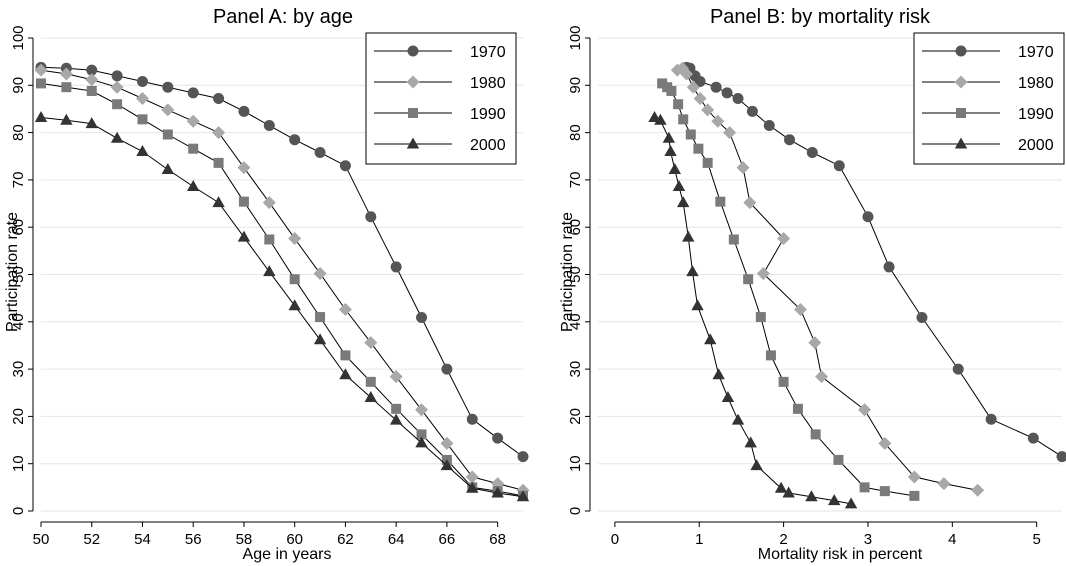 Image resolution: width=1066 pixels, height=566 pixels. Describe the element at coordinates (961, 143) in the screenshot. I see `legend-marker-2000` at that location.